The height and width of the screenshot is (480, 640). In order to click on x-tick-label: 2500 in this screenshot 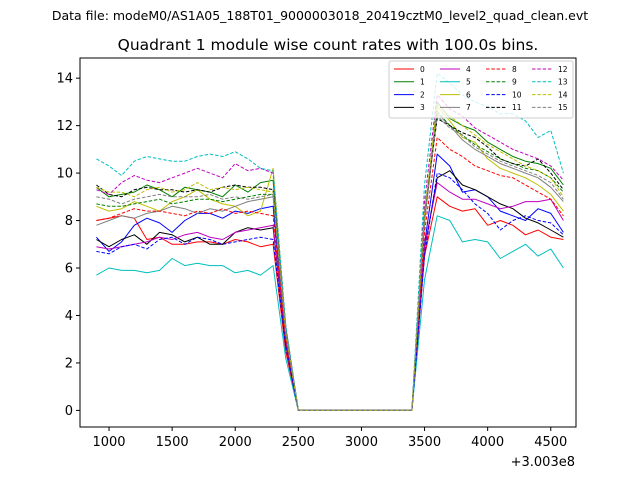, I will do `click(298, 442)`.